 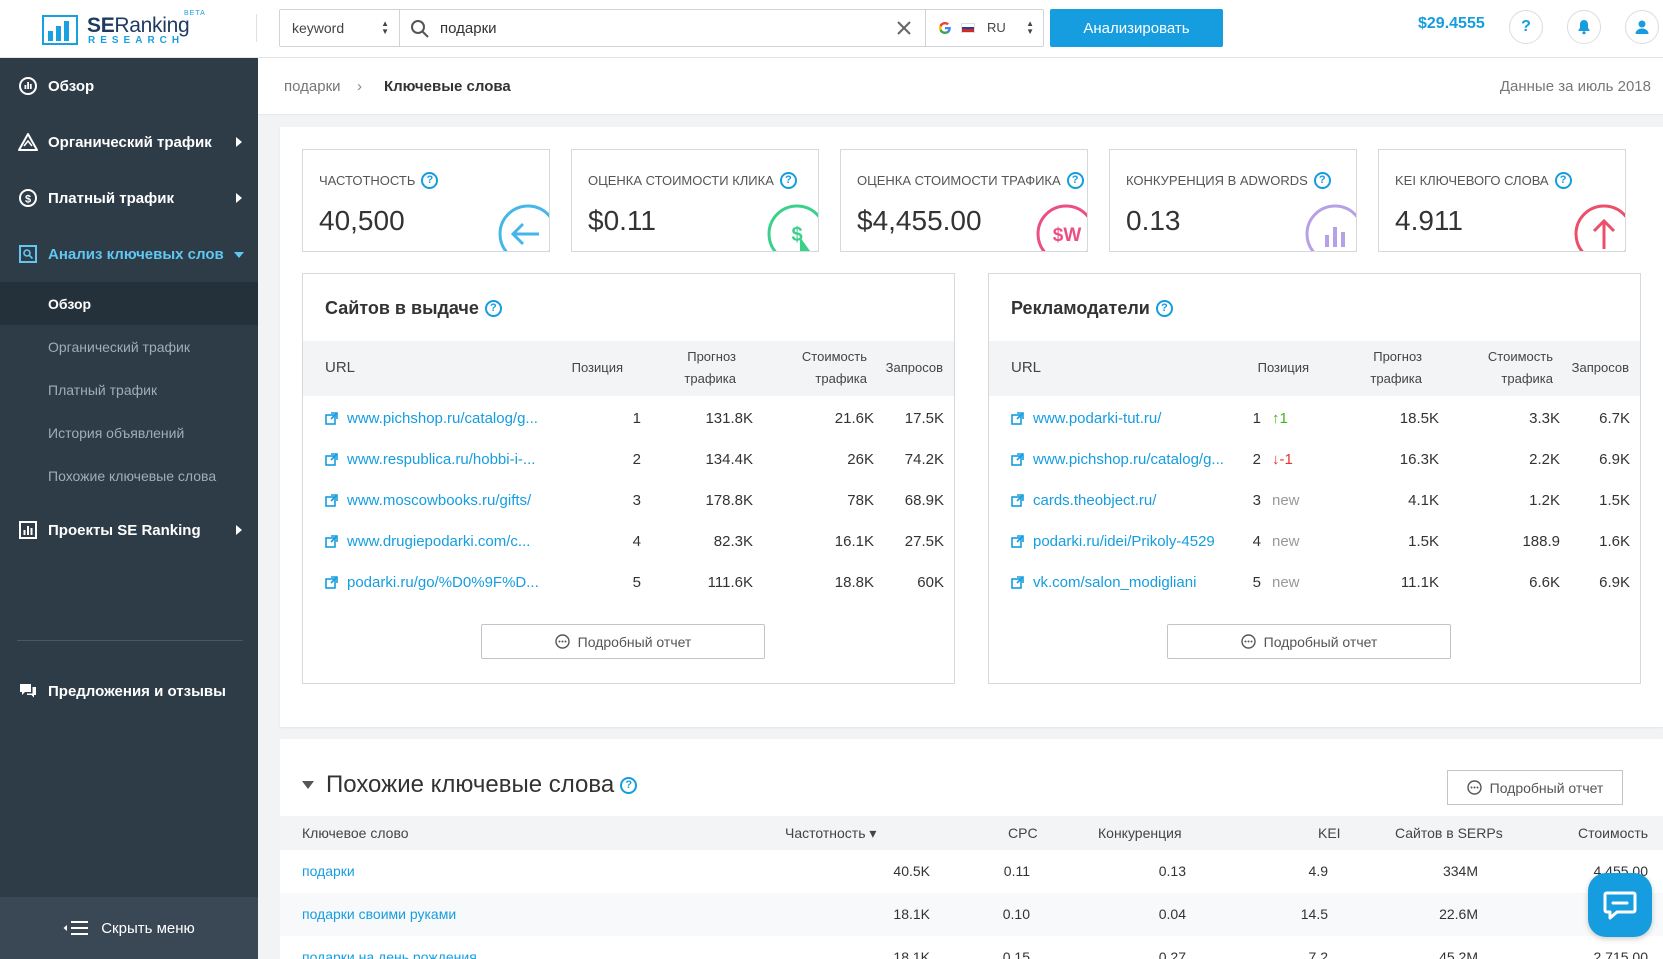 What do you see at coordinates (129, 254) in the screenshot?
I see `sidebar-item-keyword-analysis: Анализ ключевых слов` at bounding box center [129, 254].